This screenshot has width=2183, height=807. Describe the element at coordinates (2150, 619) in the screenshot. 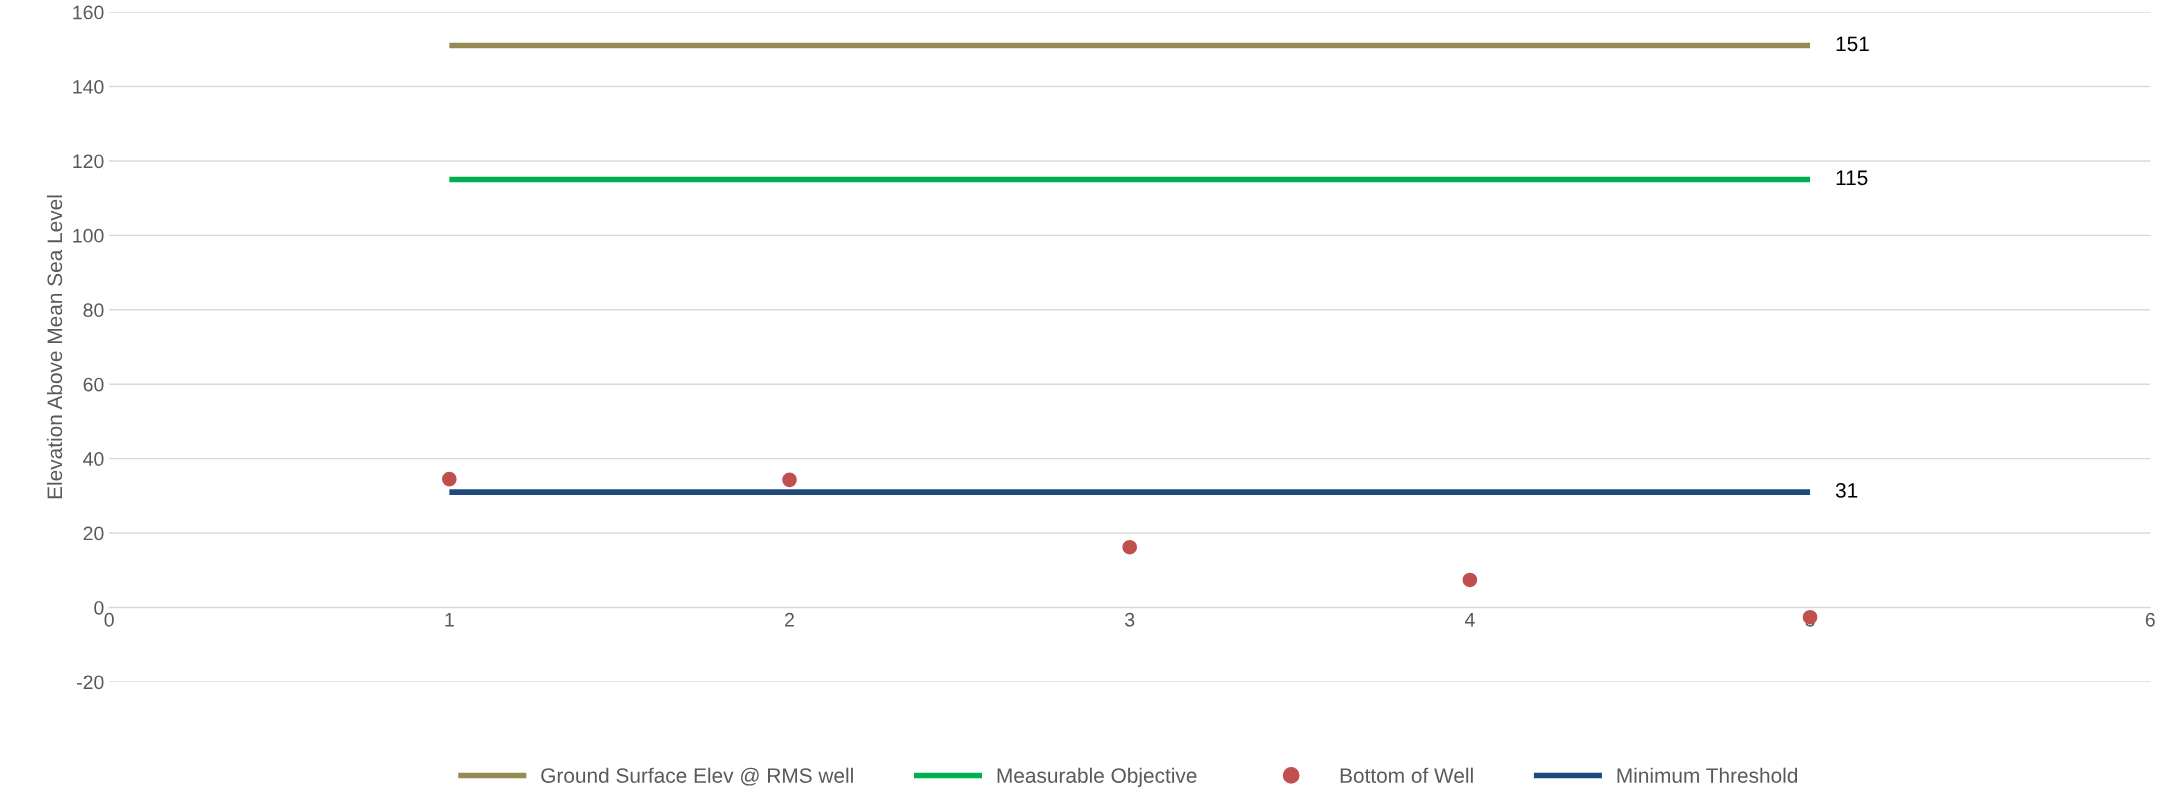

I see `x-tick-label: 6` at that location.